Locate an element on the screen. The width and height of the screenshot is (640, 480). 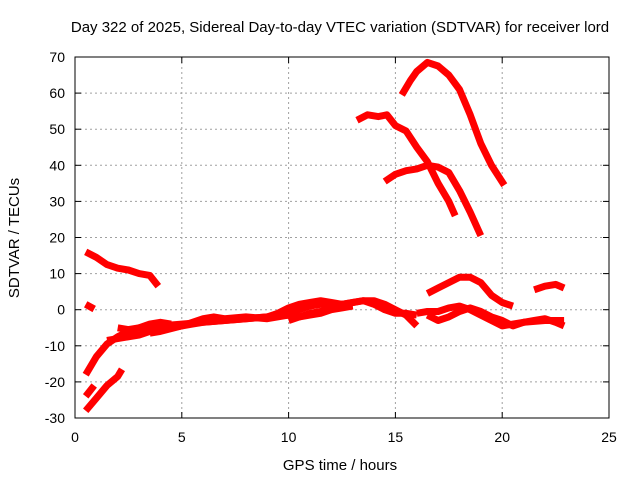
x-tick-label: 5 is located at coordinates (182, 437).